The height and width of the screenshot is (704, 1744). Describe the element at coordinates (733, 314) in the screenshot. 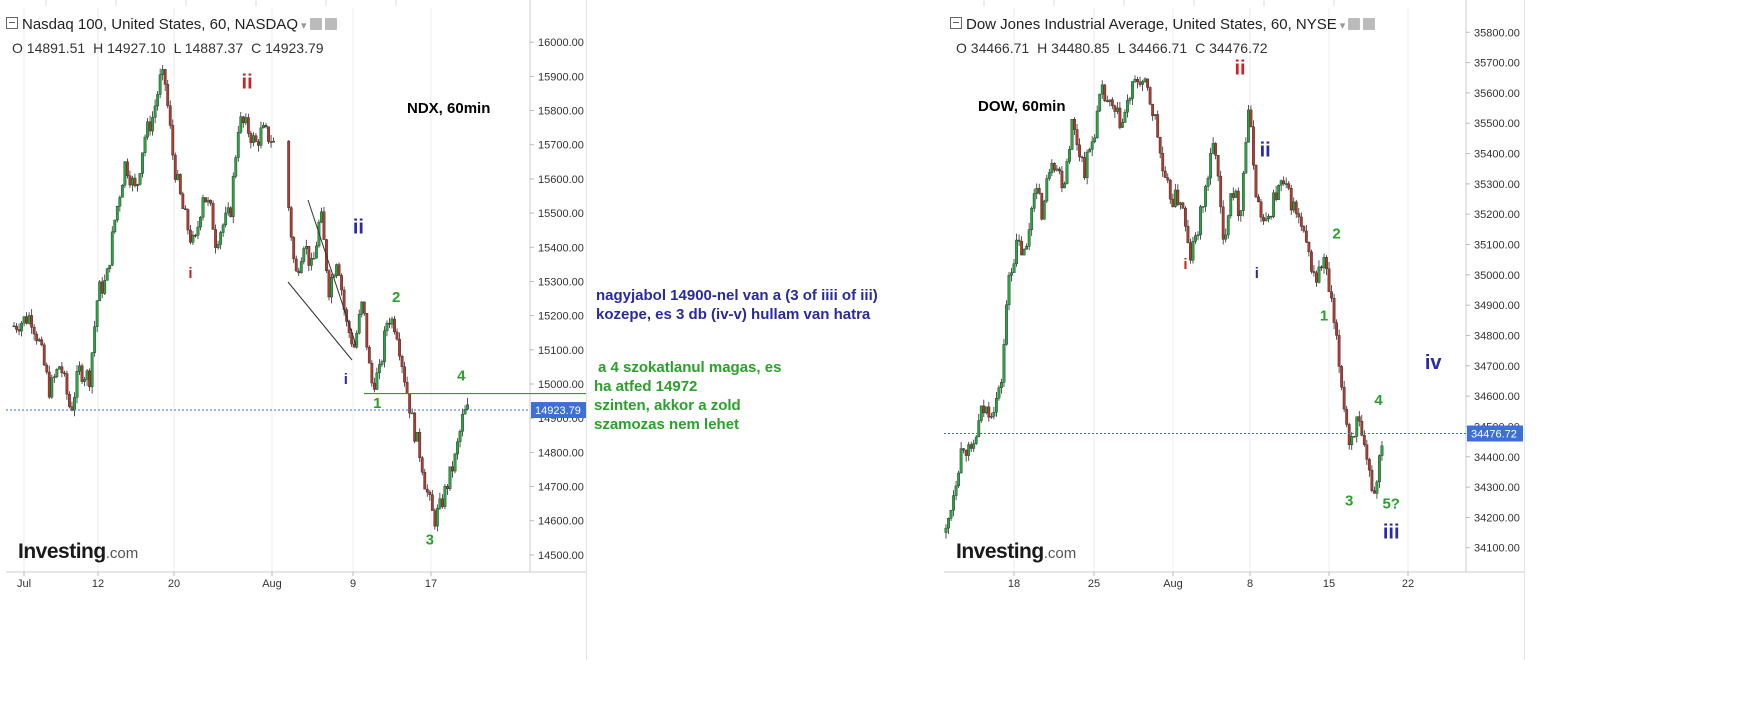

I see `blue-annotation-line: kozepe, es 3 db (iv-v) hullam van hatra` at that location.